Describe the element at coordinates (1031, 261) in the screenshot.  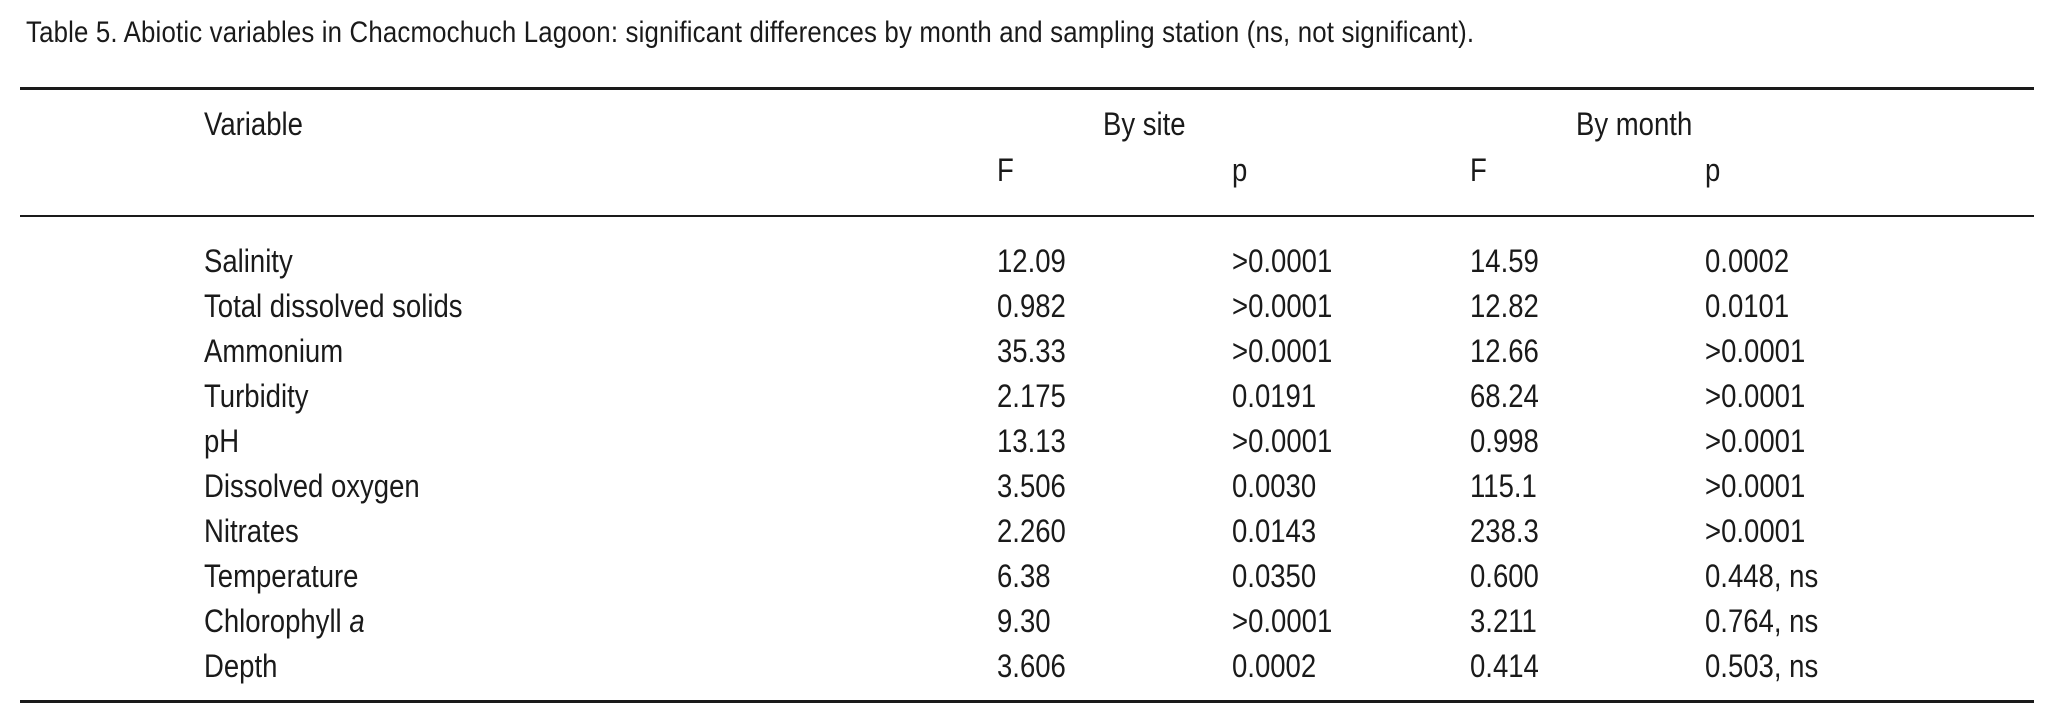
I see `site-f-cell: 12.09` at that location.